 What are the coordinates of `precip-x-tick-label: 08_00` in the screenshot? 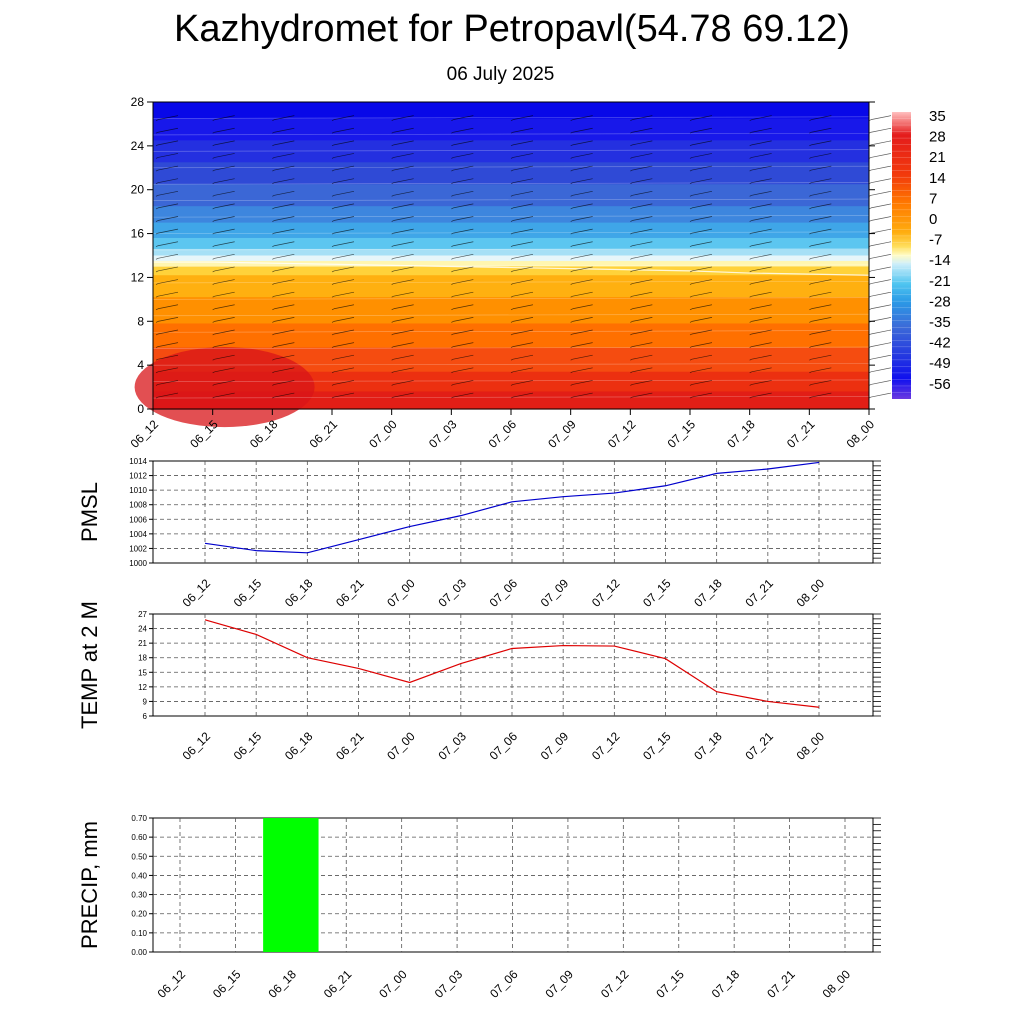 It's located at (837, 984).